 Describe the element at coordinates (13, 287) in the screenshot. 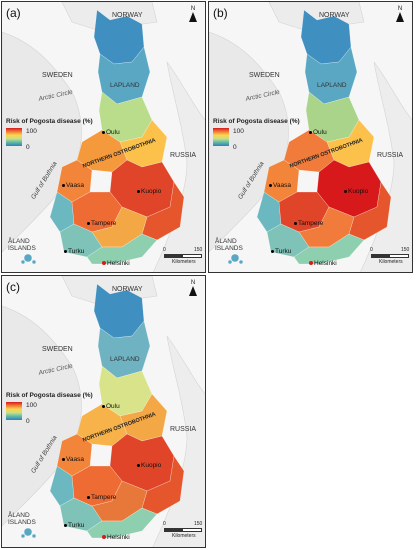

I see `panel-label: (c)` at that location.